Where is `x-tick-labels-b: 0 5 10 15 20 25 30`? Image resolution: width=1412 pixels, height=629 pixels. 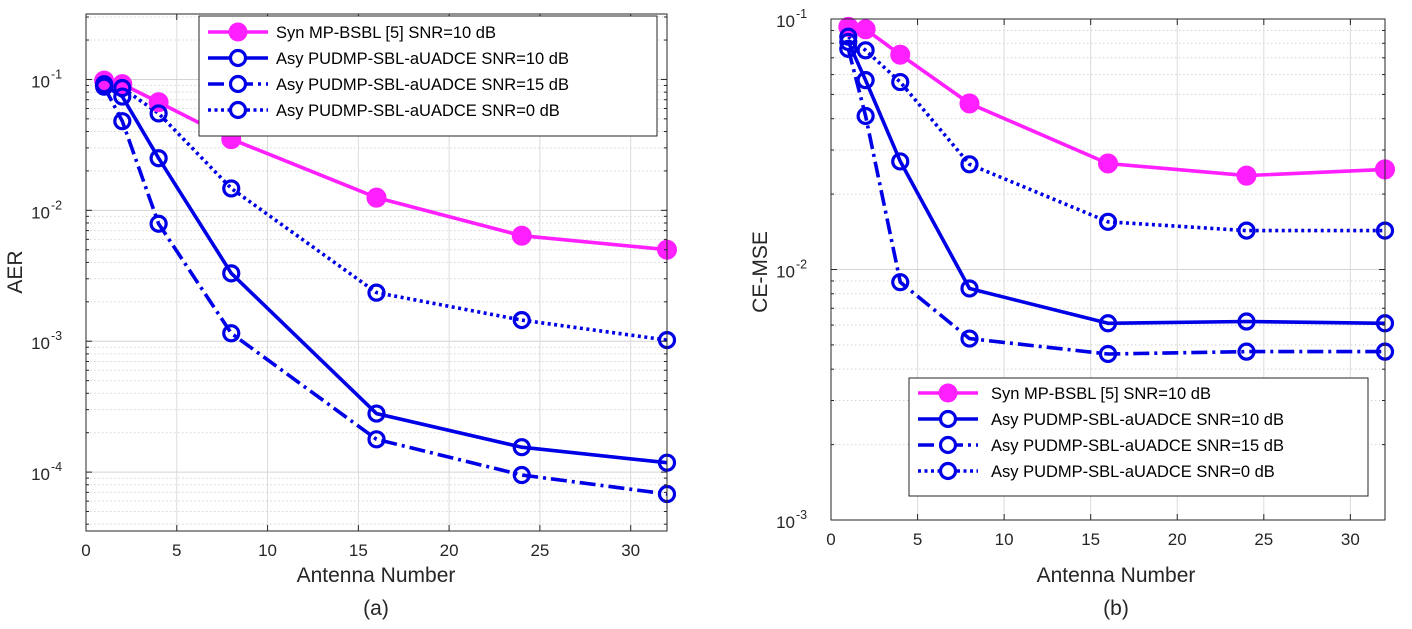 x-tick-labels-b: 0 5 10 15 20 25 30 is located at coordinates (1093, 539).